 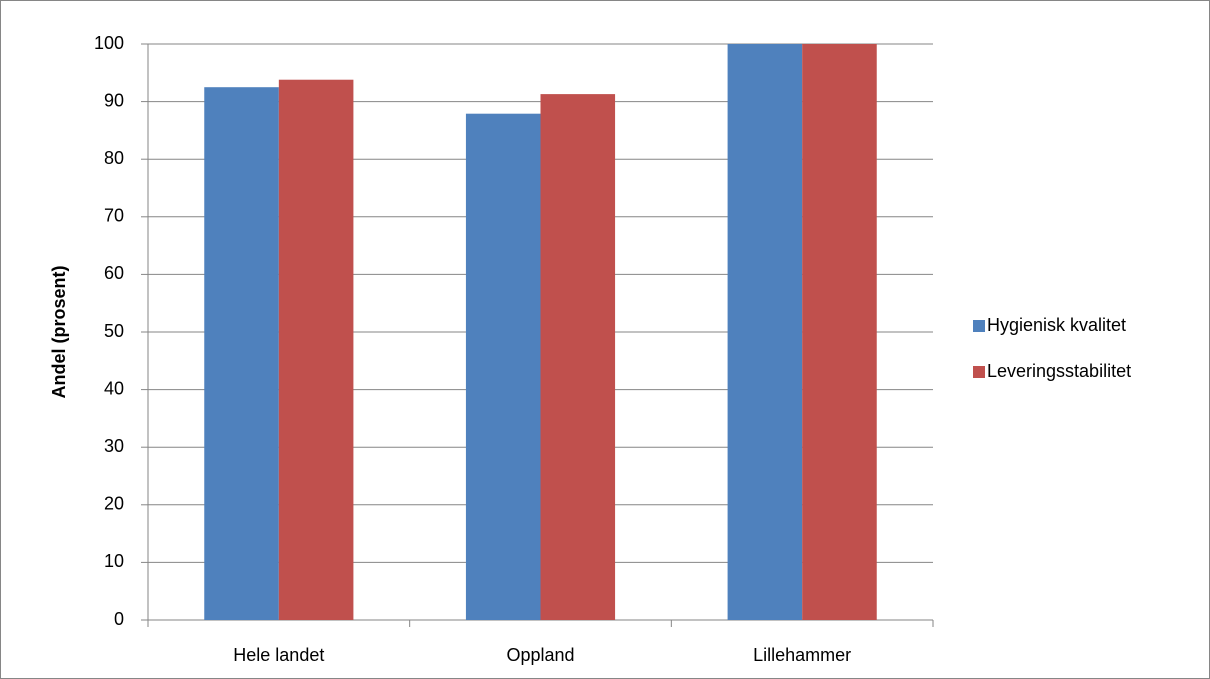 What do you see at coordinates (114, 158) in the screenshot?
I see `y-tick-label: 80` at bounding box center [114, 158].